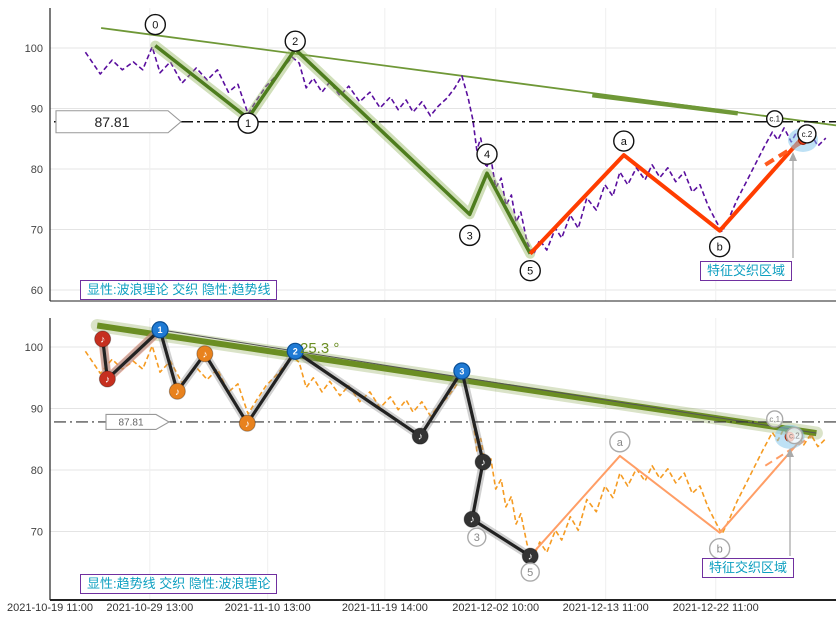  I want to click on wave-label-text: 1, so click(248, 124).